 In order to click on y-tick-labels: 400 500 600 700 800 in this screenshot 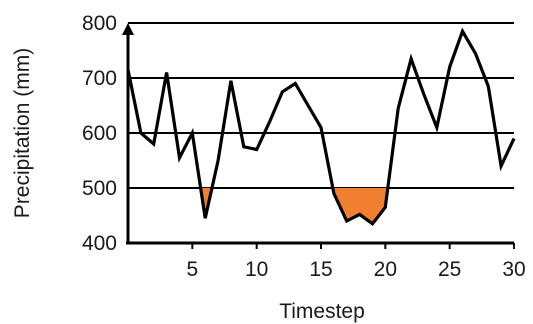, I will do `click(99, 133)`.